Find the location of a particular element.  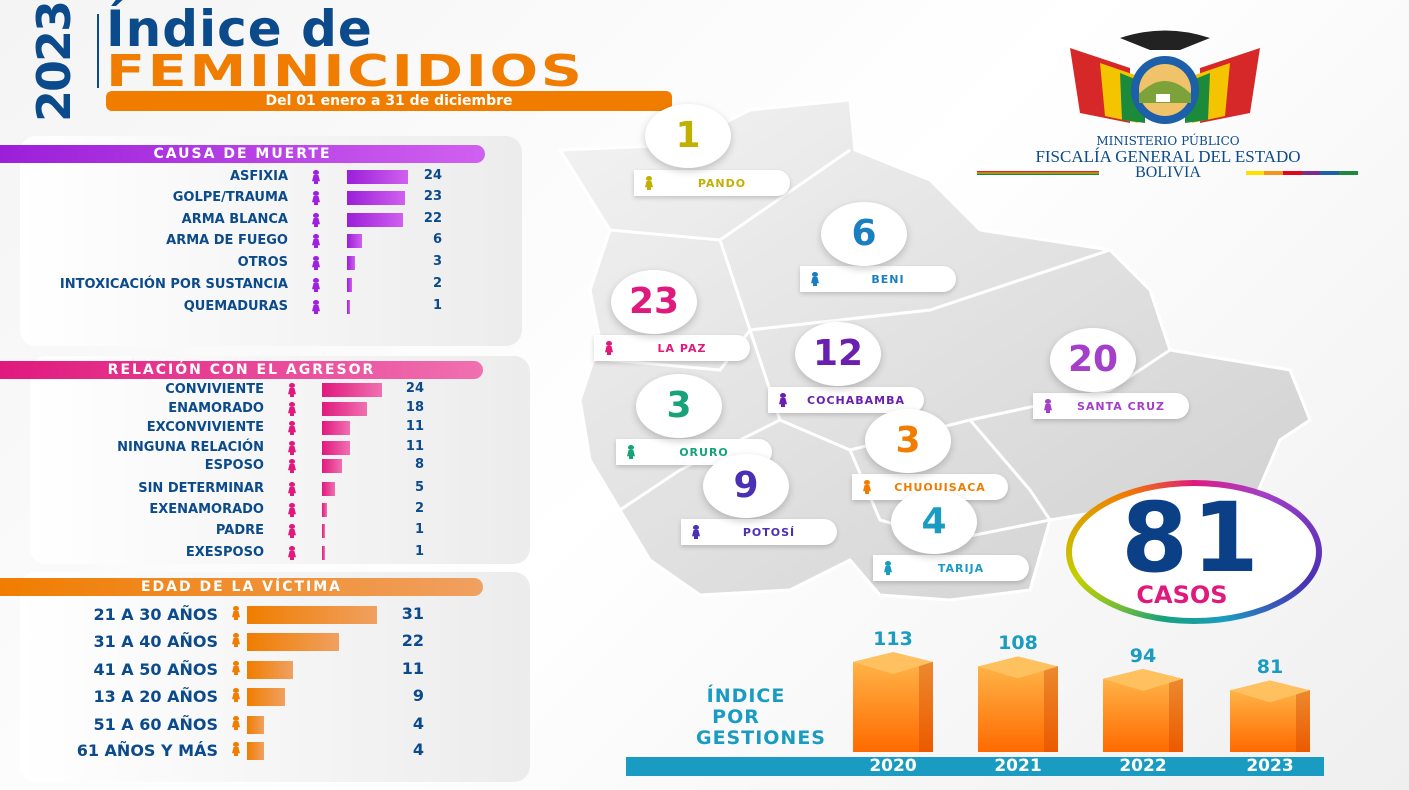

year-label: 2020 is located at coordinates (893, 766).